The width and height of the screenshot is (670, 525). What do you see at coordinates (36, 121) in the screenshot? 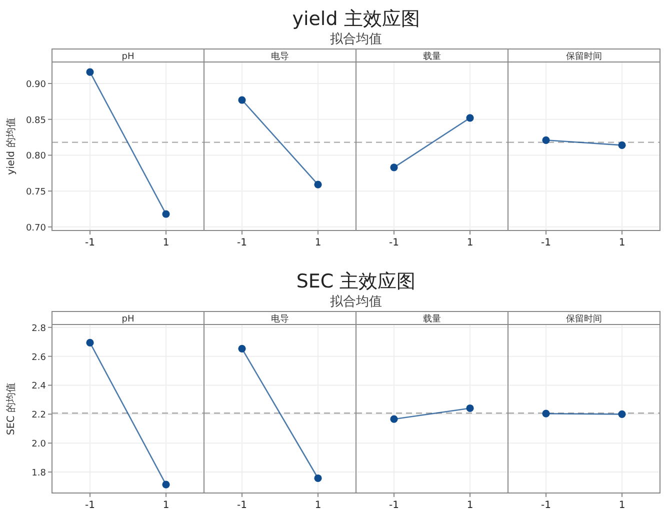
I see `y-tick-label: 0.85` at bounding box center [36, 121].